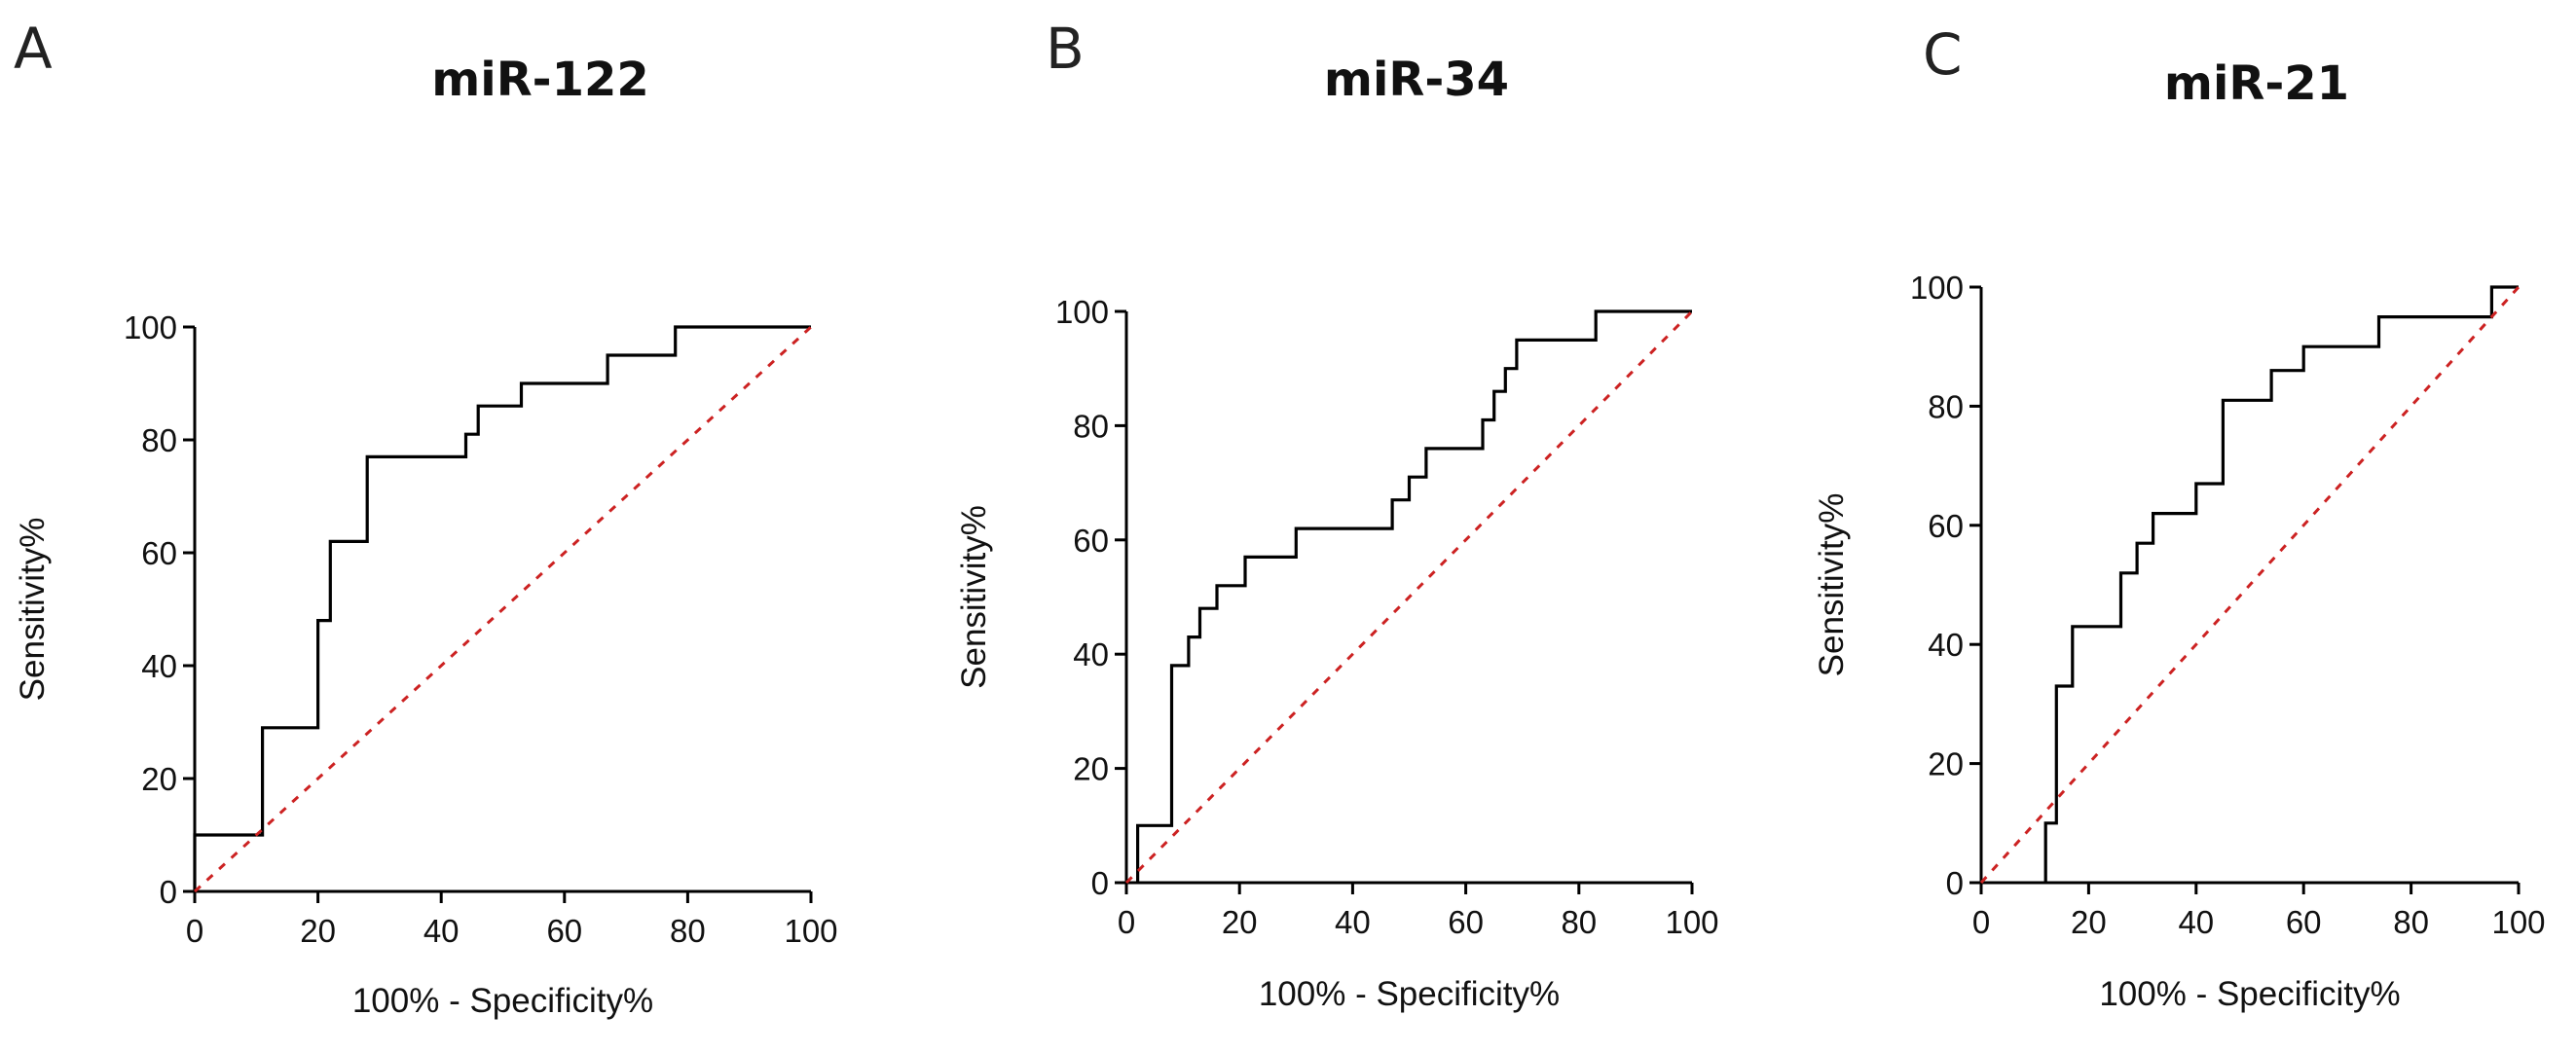  What do you see at coordinates (1065, 49) in the screenshot?
I see `panel-letter: B` at bounding box center [1065, 49].